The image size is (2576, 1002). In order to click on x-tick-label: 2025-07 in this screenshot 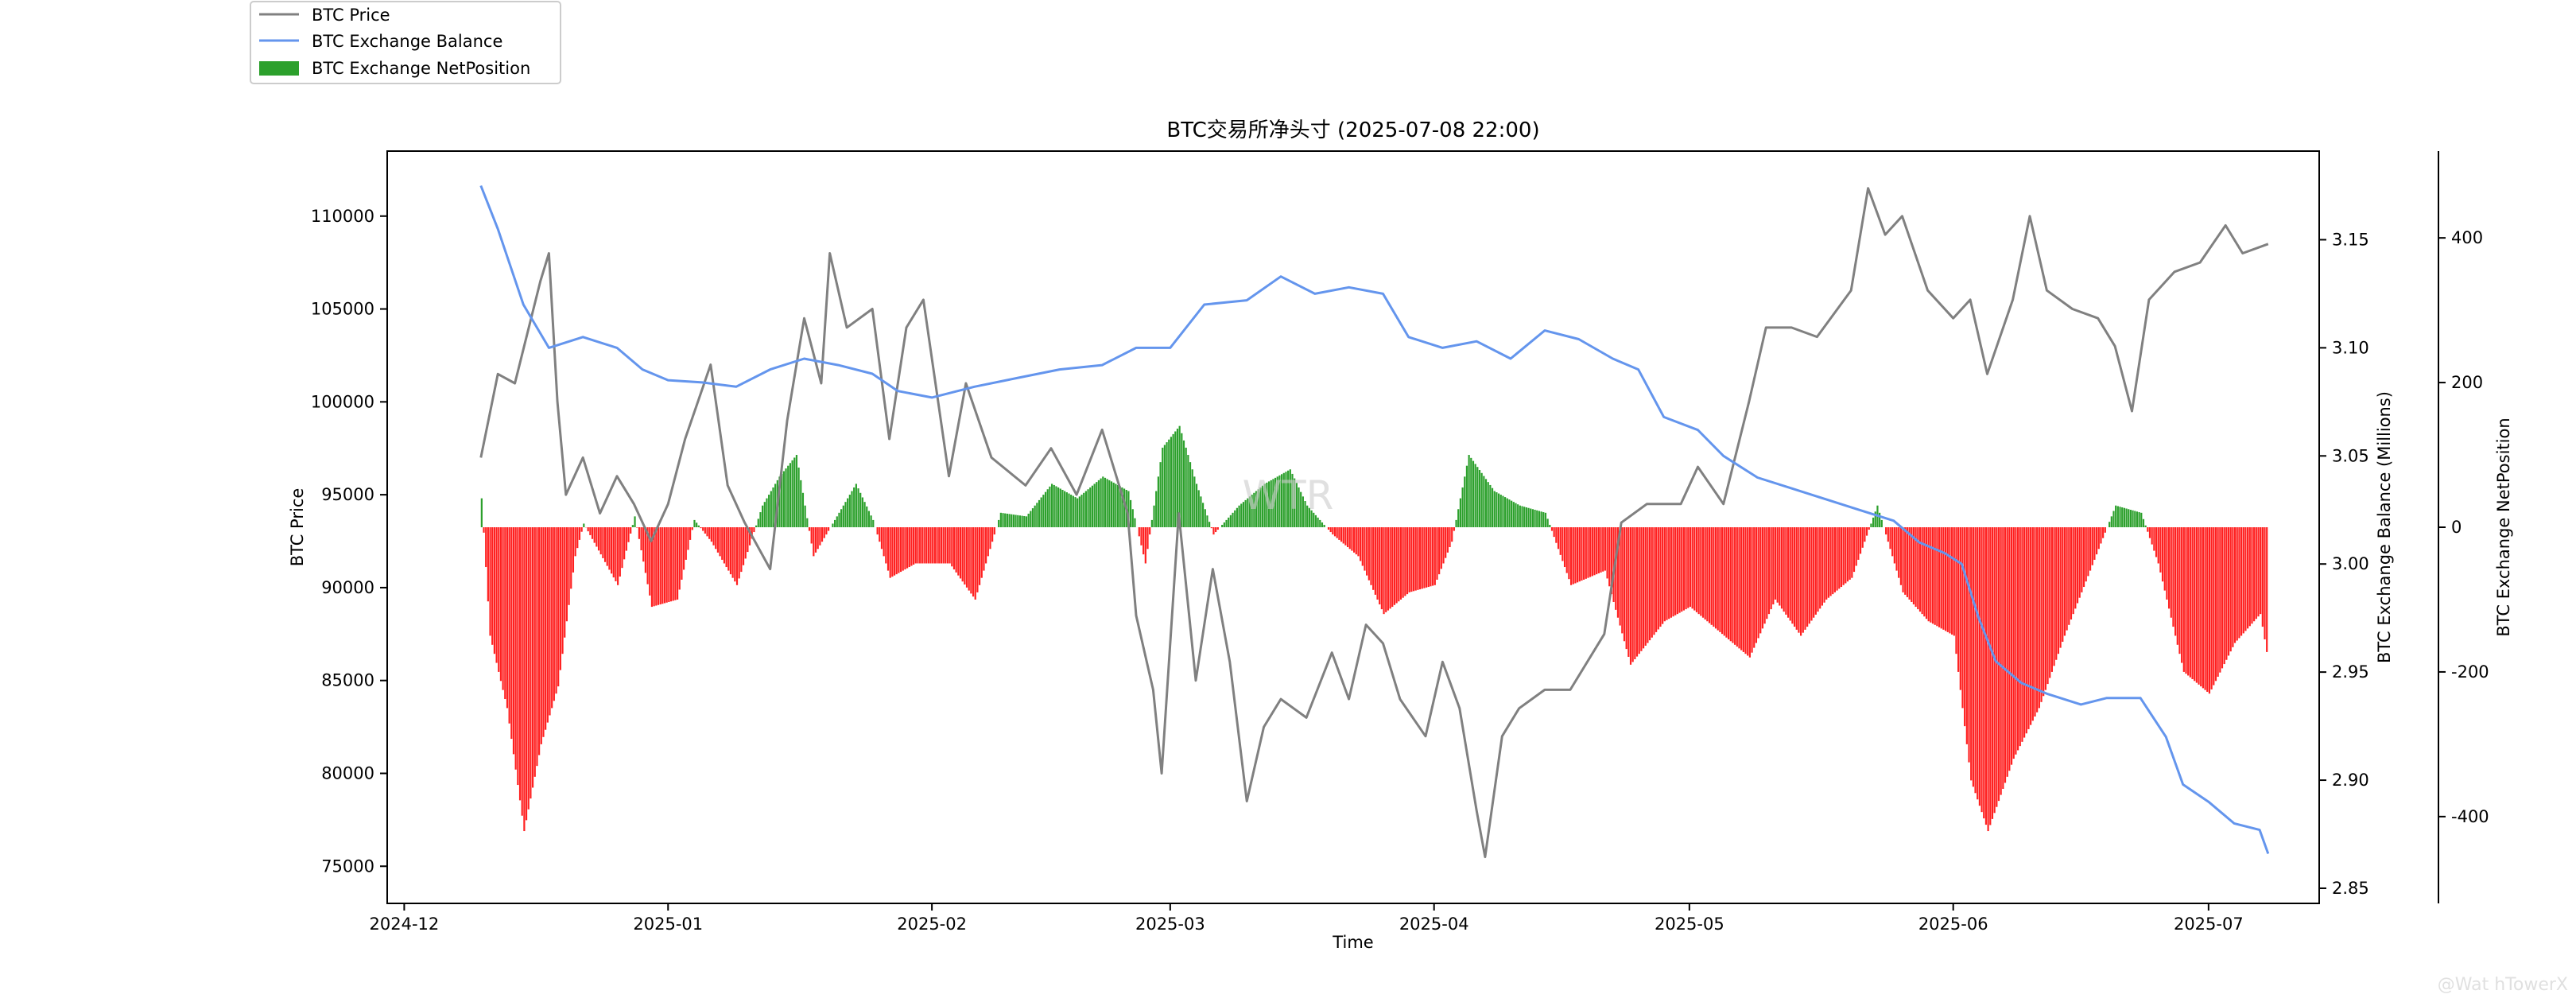, I will do `click(2209, 924)`.